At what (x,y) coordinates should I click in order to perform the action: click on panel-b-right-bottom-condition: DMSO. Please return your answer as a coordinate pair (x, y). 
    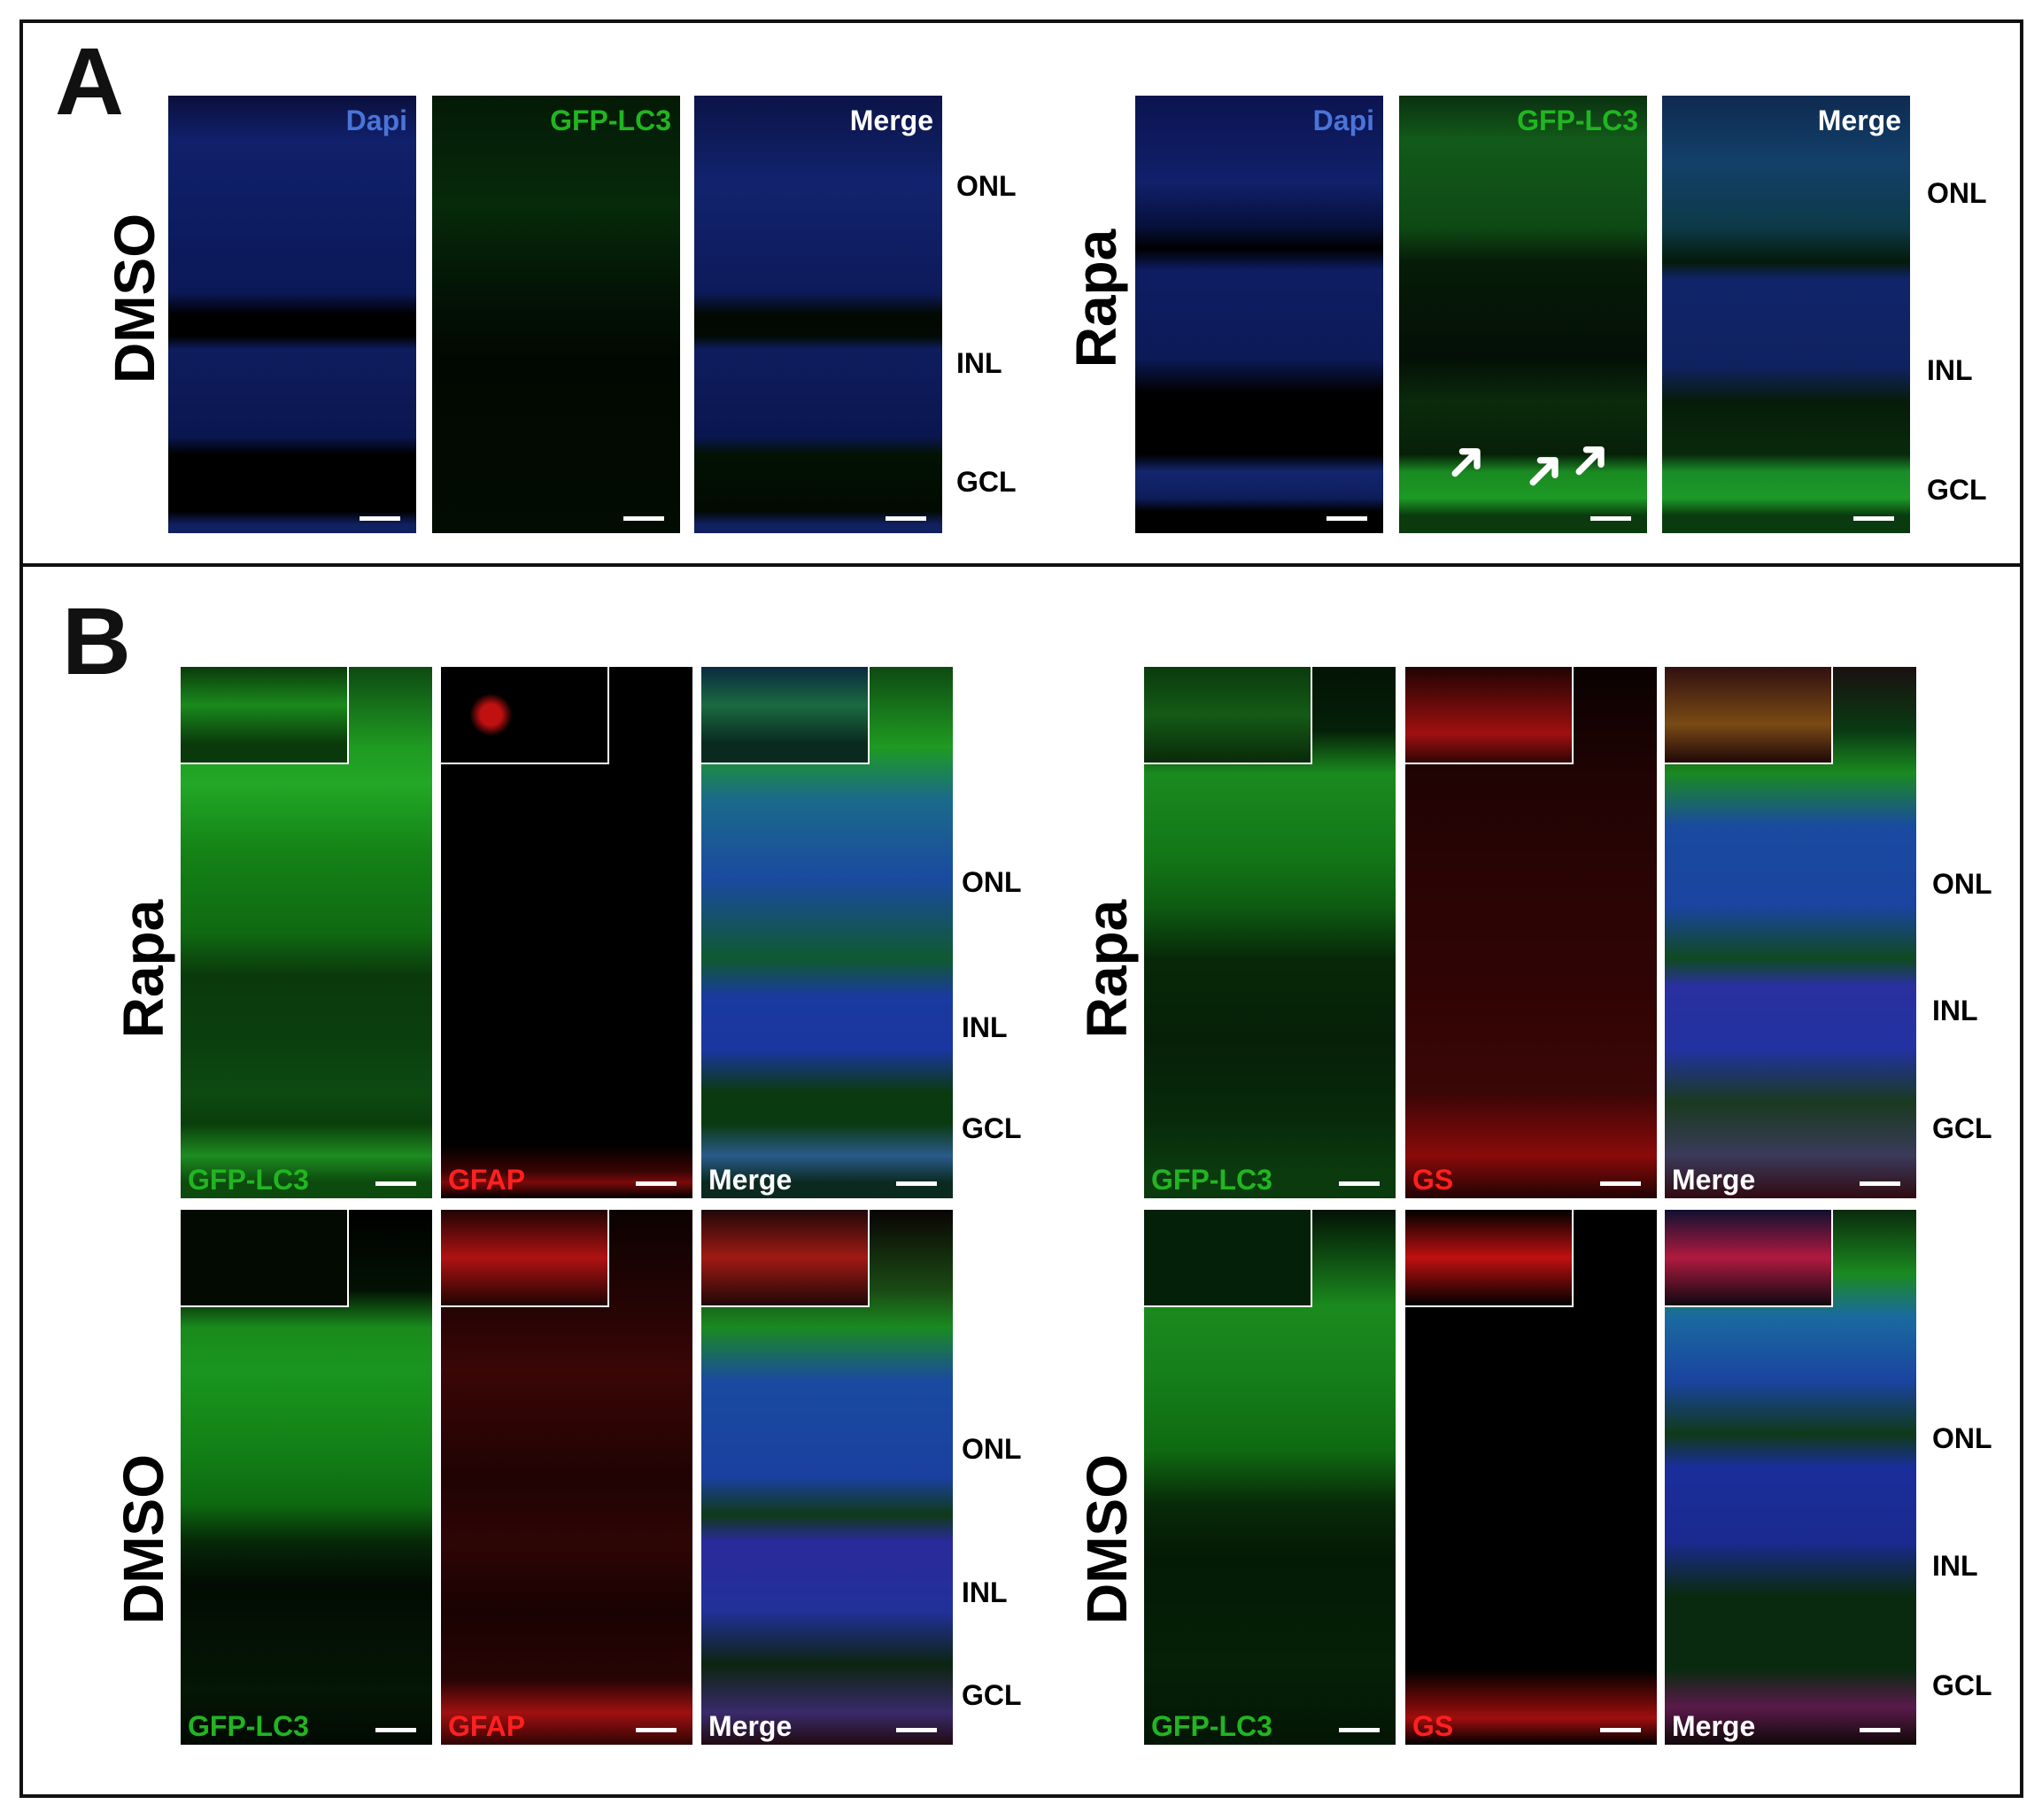
    Looking at the image, I should click on (1107, 1539).